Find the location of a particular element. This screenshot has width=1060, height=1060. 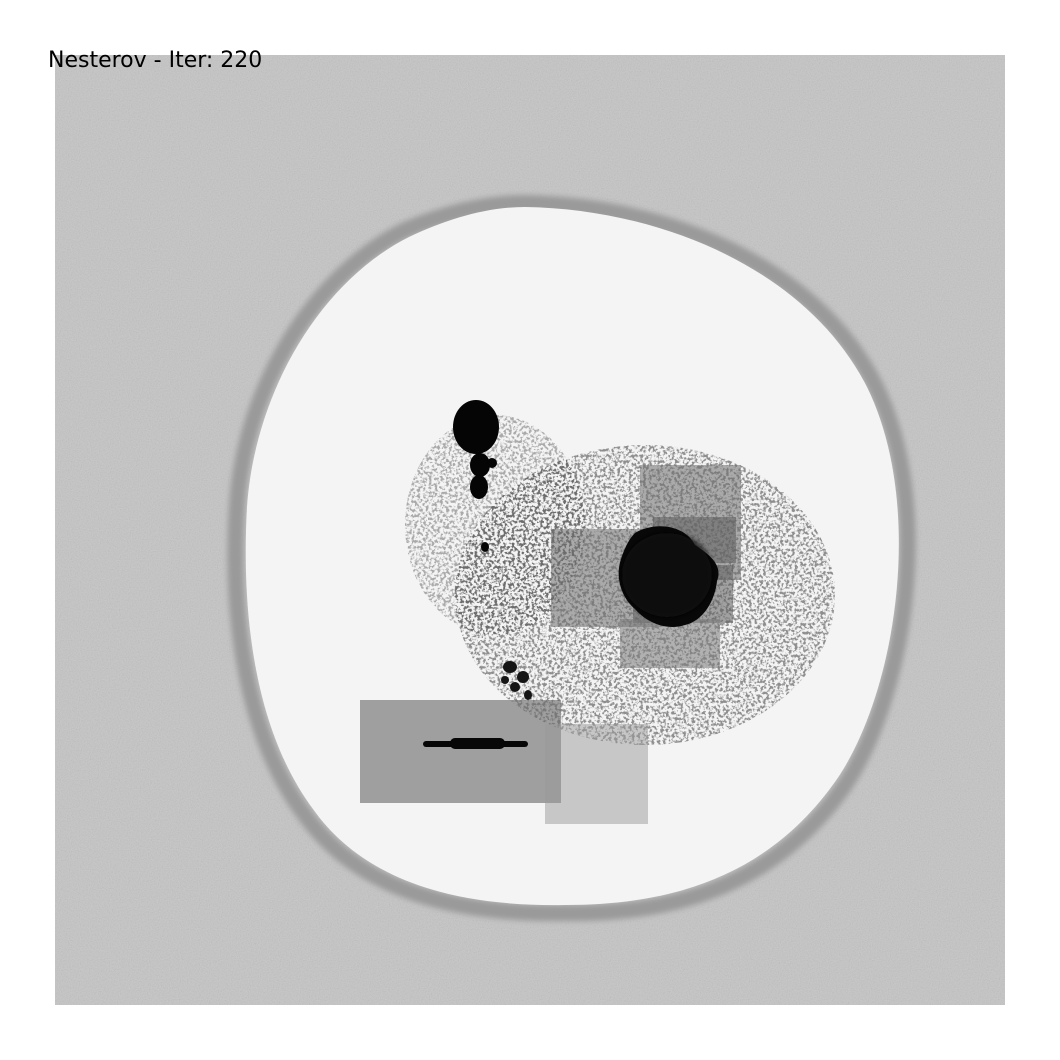

scatter-halo-upper is located at coordinates (495, 525).